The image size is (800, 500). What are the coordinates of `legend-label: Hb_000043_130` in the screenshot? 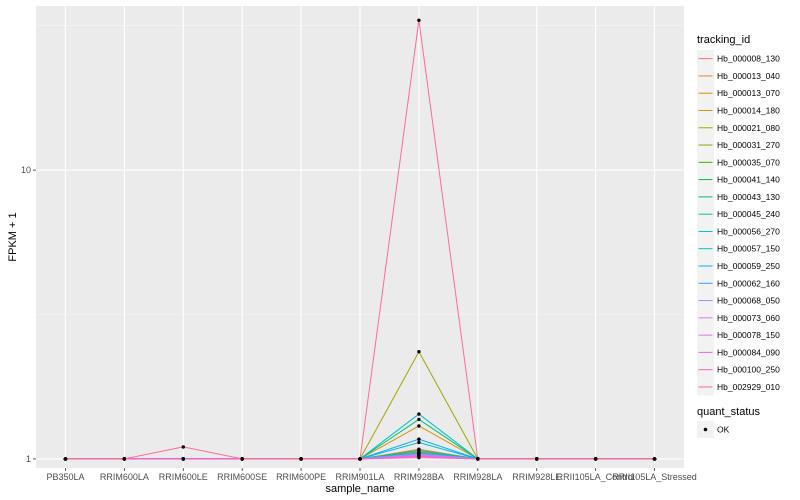 It's located at (748, 197).